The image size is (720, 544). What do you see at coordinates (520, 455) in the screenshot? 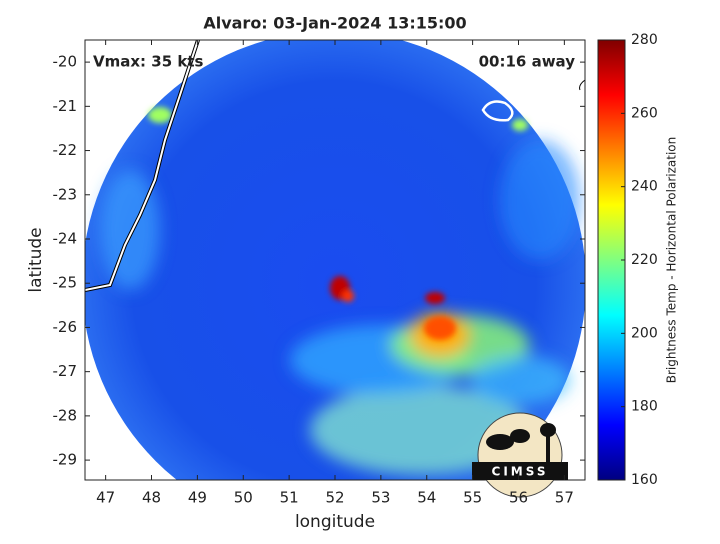
I see `logo: CIMSS` at bounding box center [520, 455].